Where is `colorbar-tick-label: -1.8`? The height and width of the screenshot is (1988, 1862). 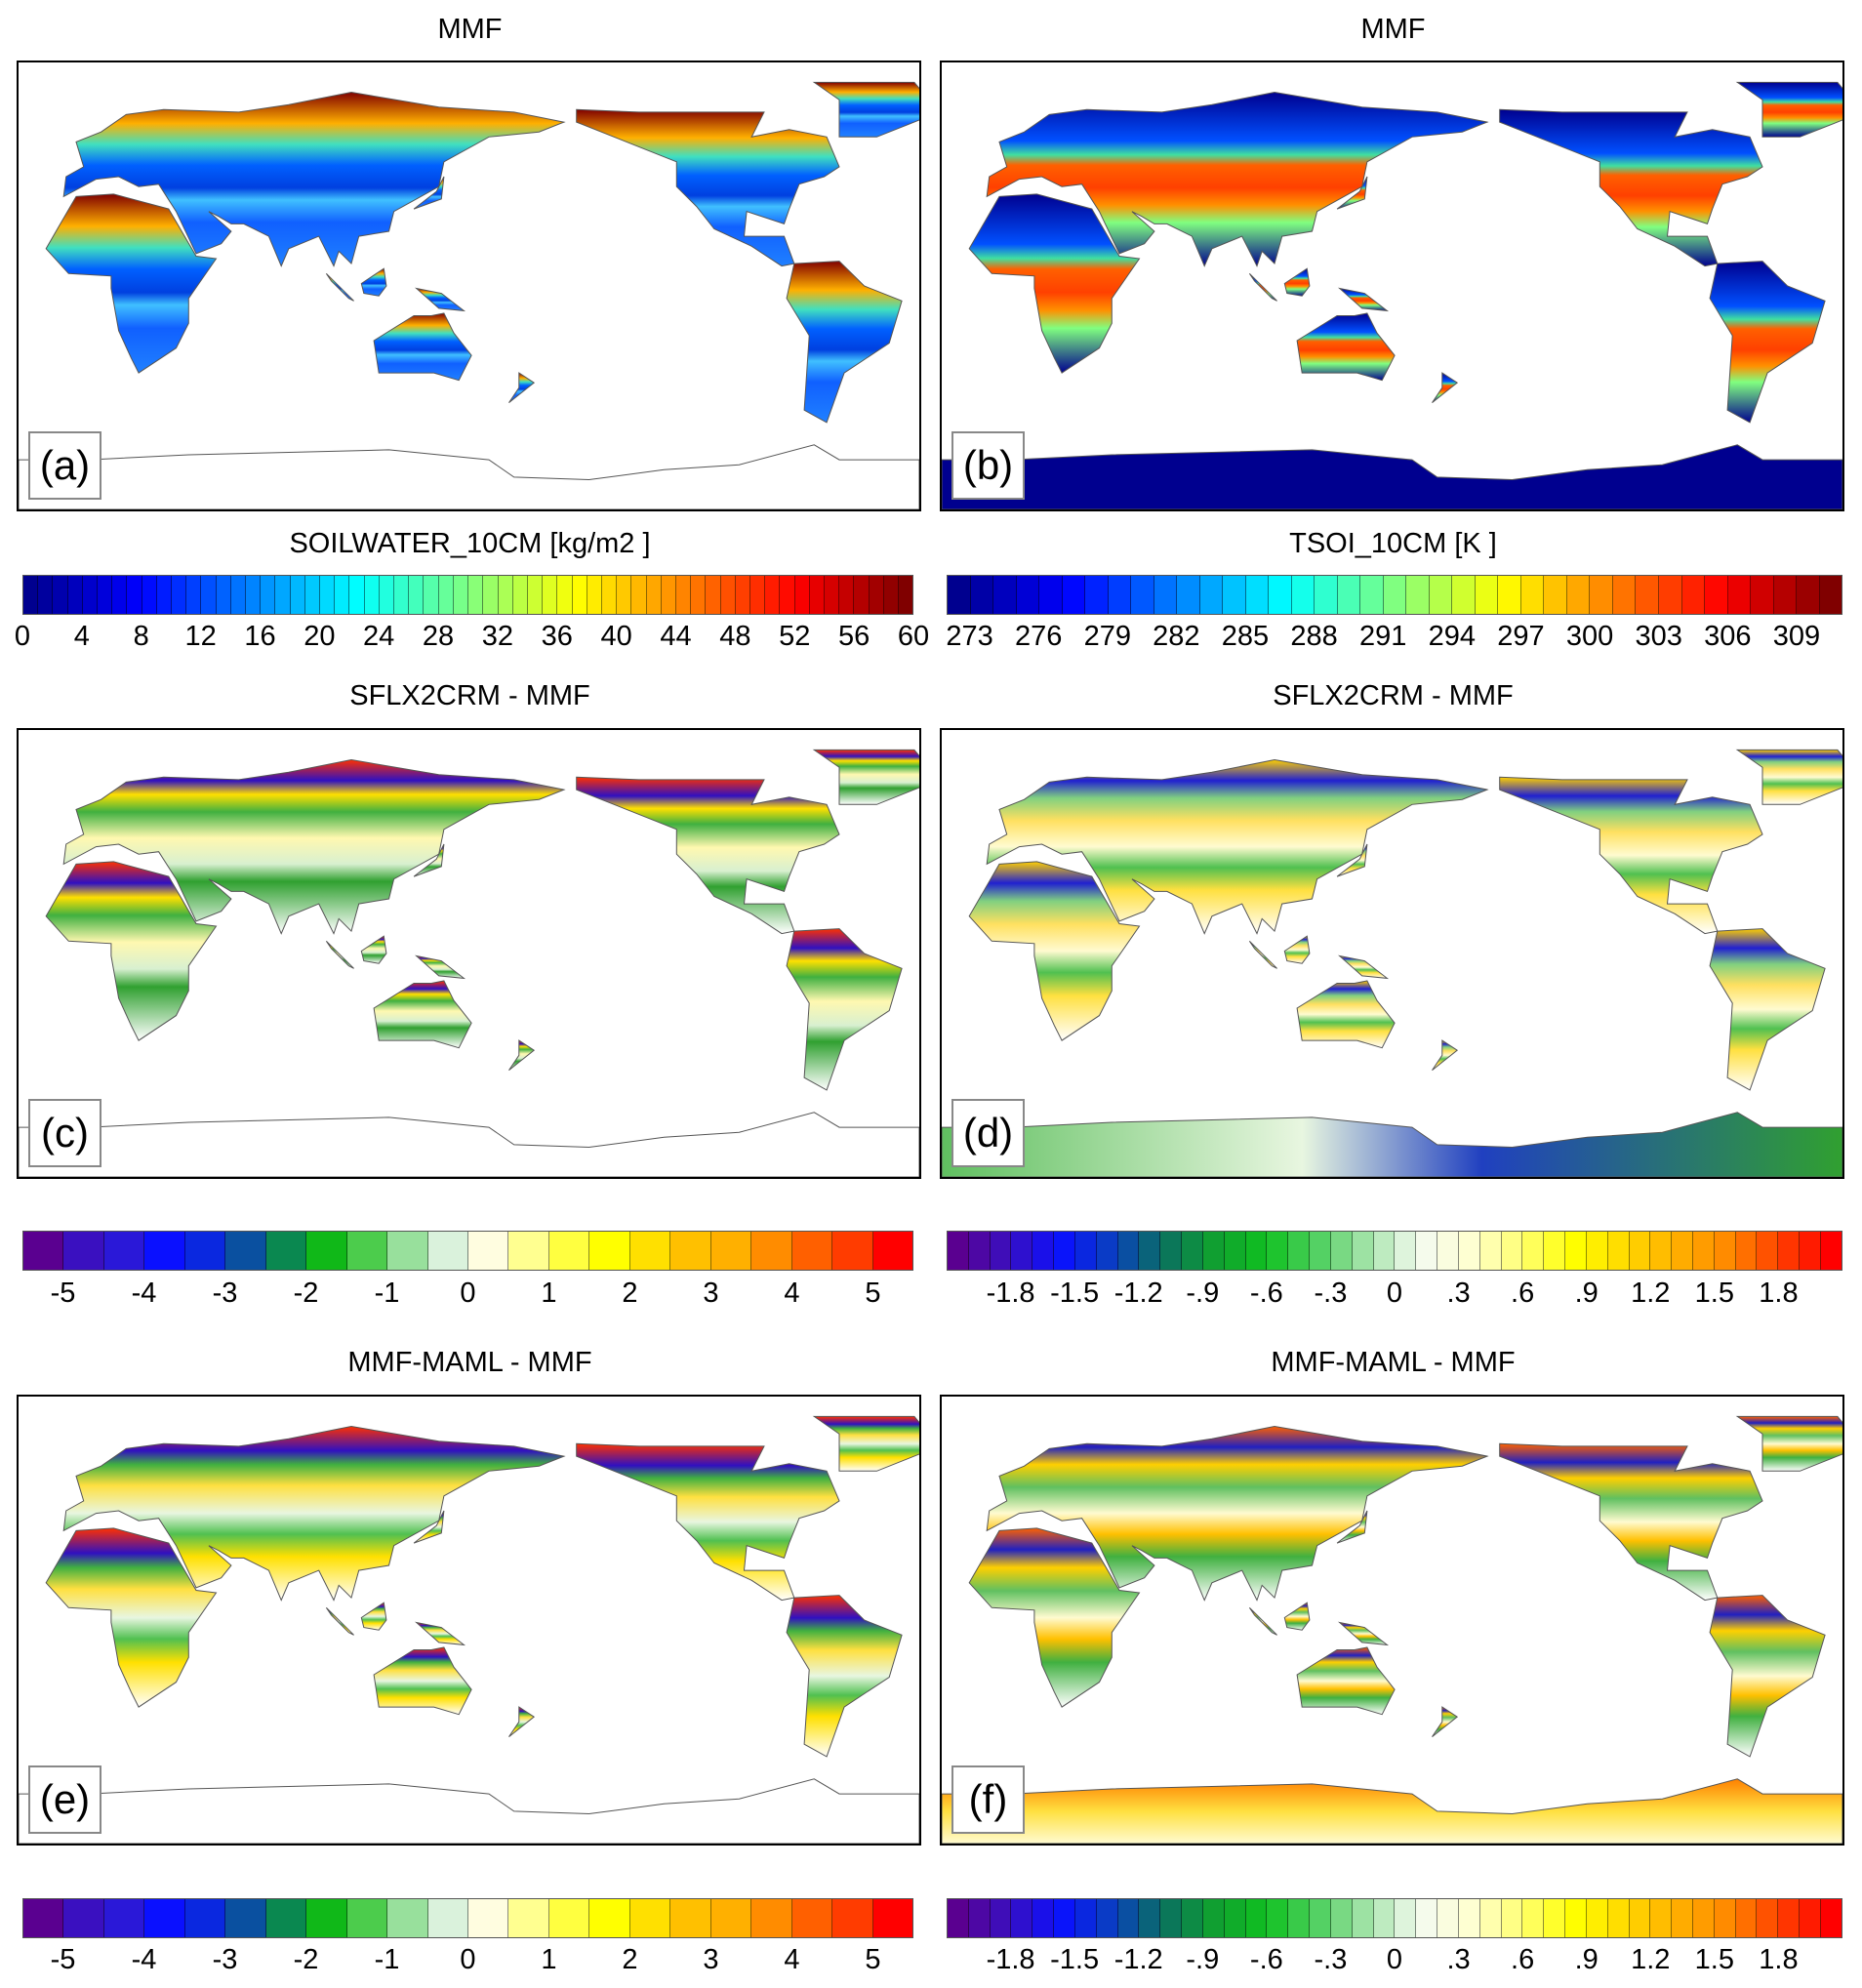
colorbar-tick-label: -1.8 is located at coordinates (1011, 1293).